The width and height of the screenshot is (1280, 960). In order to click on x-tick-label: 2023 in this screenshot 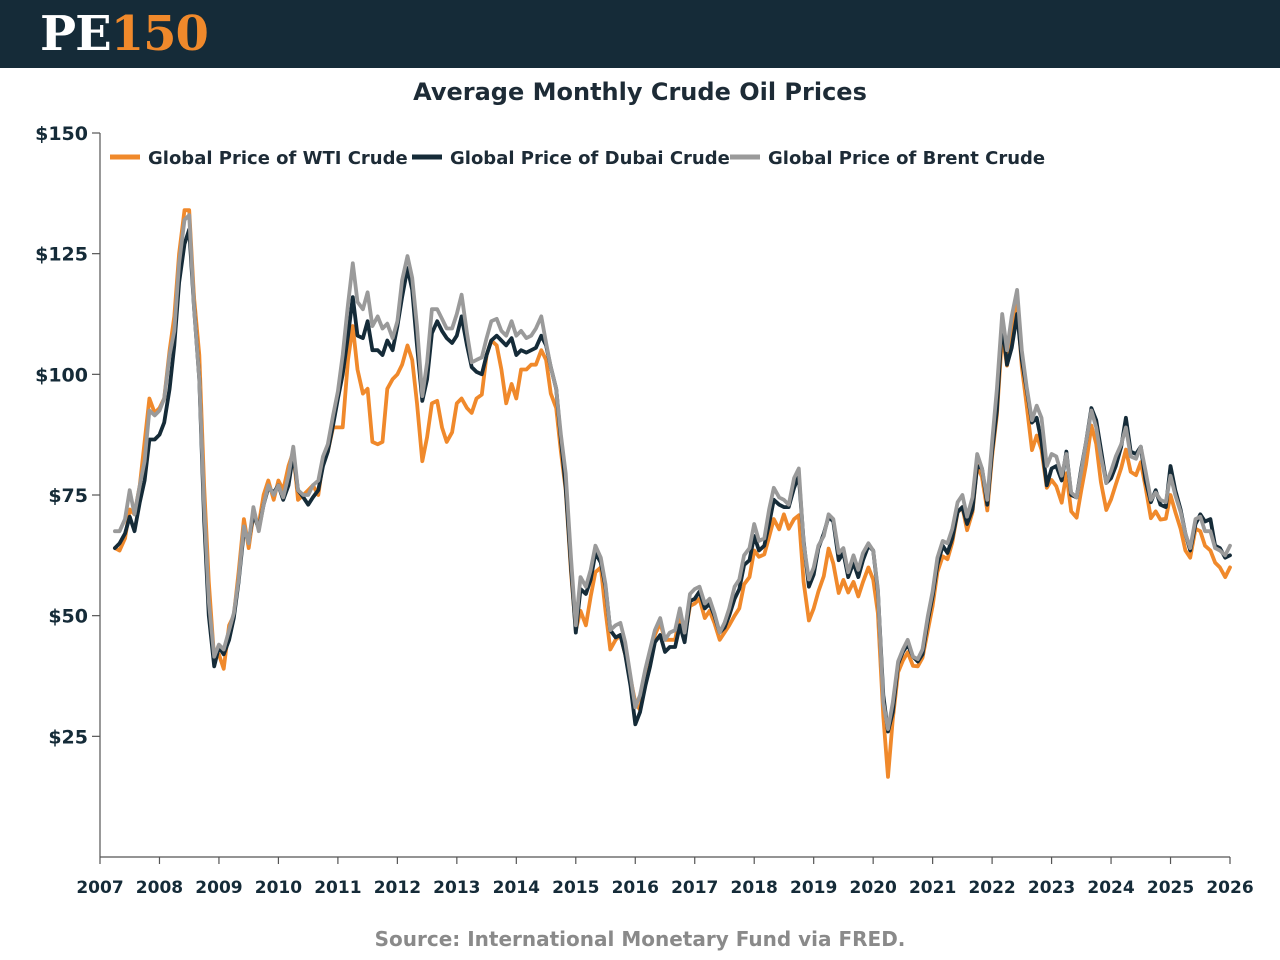, I will do `click(1051, 888)`.